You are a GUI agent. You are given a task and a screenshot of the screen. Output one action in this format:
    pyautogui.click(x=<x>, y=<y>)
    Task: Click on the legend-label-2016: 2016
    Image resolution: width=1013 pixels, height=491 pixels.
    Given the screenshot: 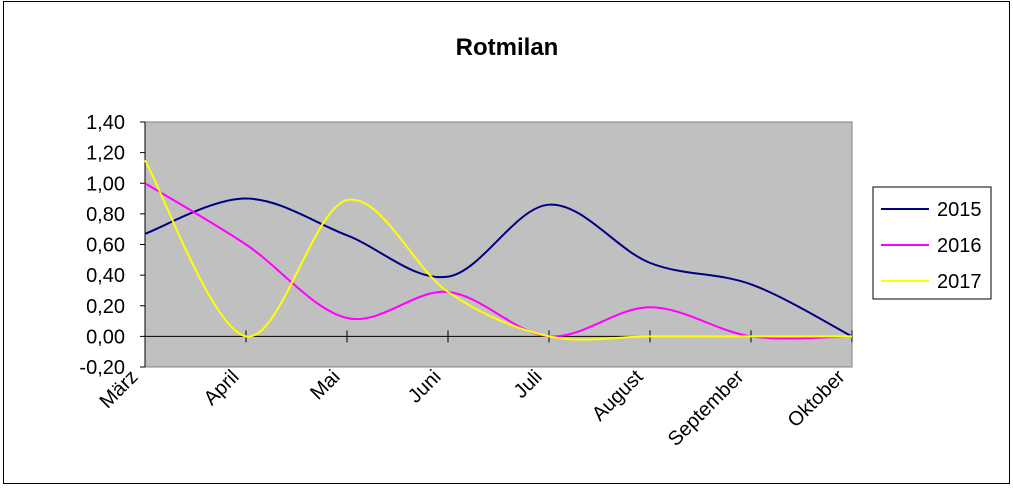 What is the action you would take?
    pyautogui.click(x=959, y=246)
    